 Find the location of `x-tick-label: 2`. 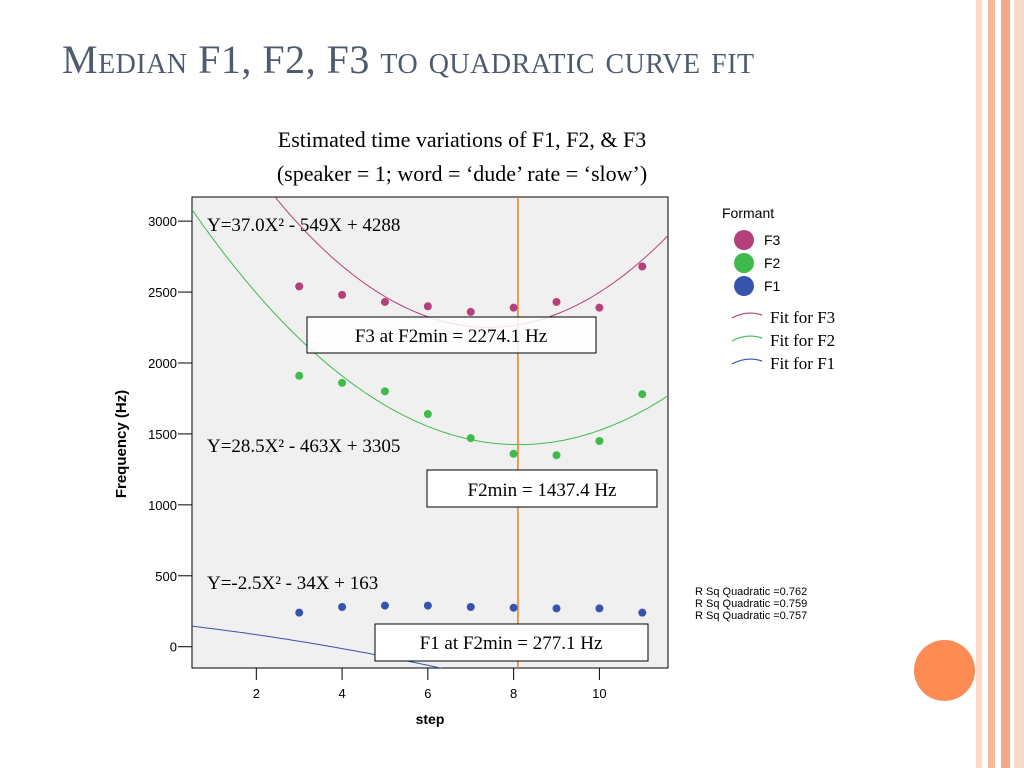

x-tick-label: 2 is located at coordinates (256, 693).